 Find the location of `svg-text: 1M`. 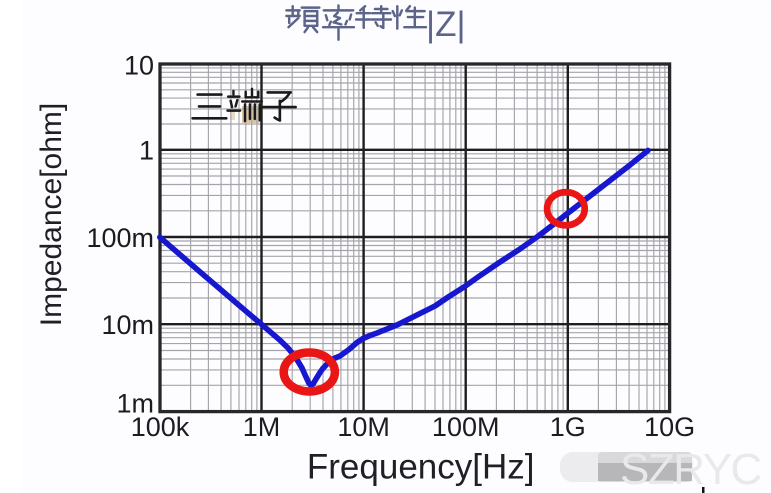

svg-text: 1M is located at coordinates (262, 427).